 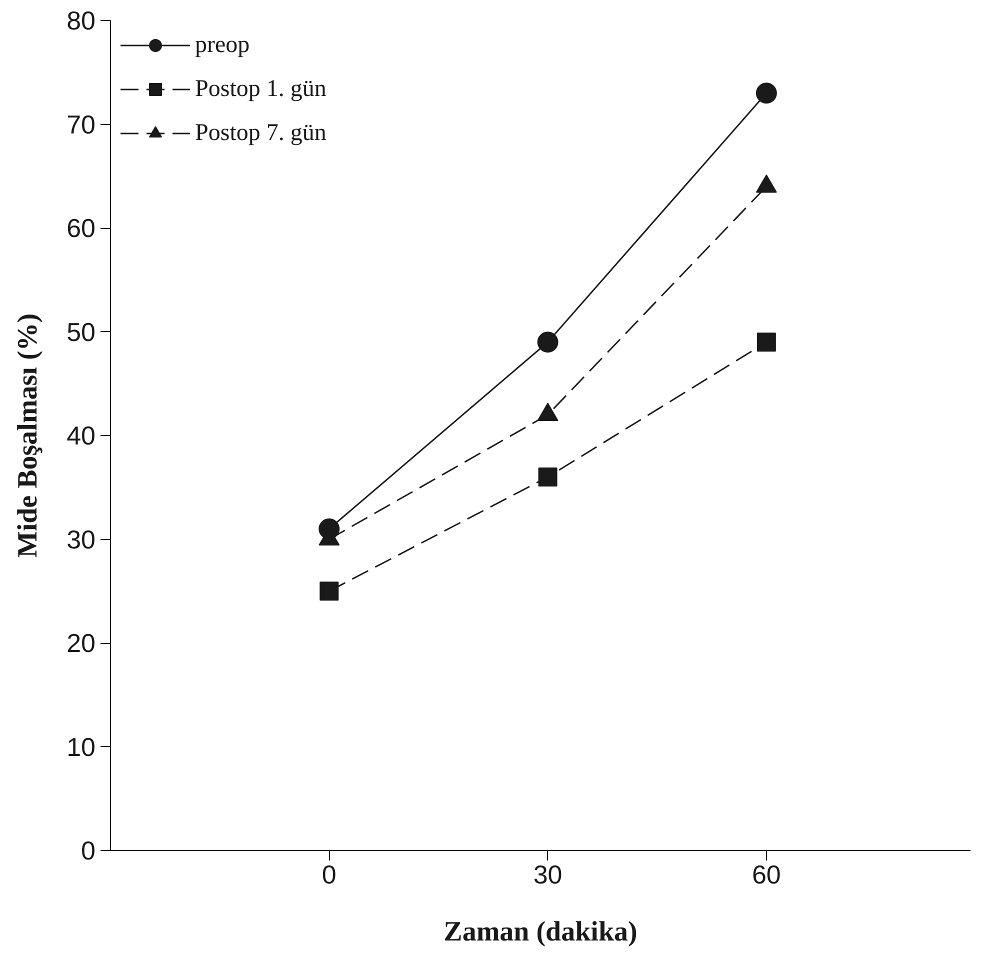 What do you see at coordinates (28, 435) in the screenshot?
I see `y-axis-title: Mide Boşalması (%)` at bounding box center [28, 435].